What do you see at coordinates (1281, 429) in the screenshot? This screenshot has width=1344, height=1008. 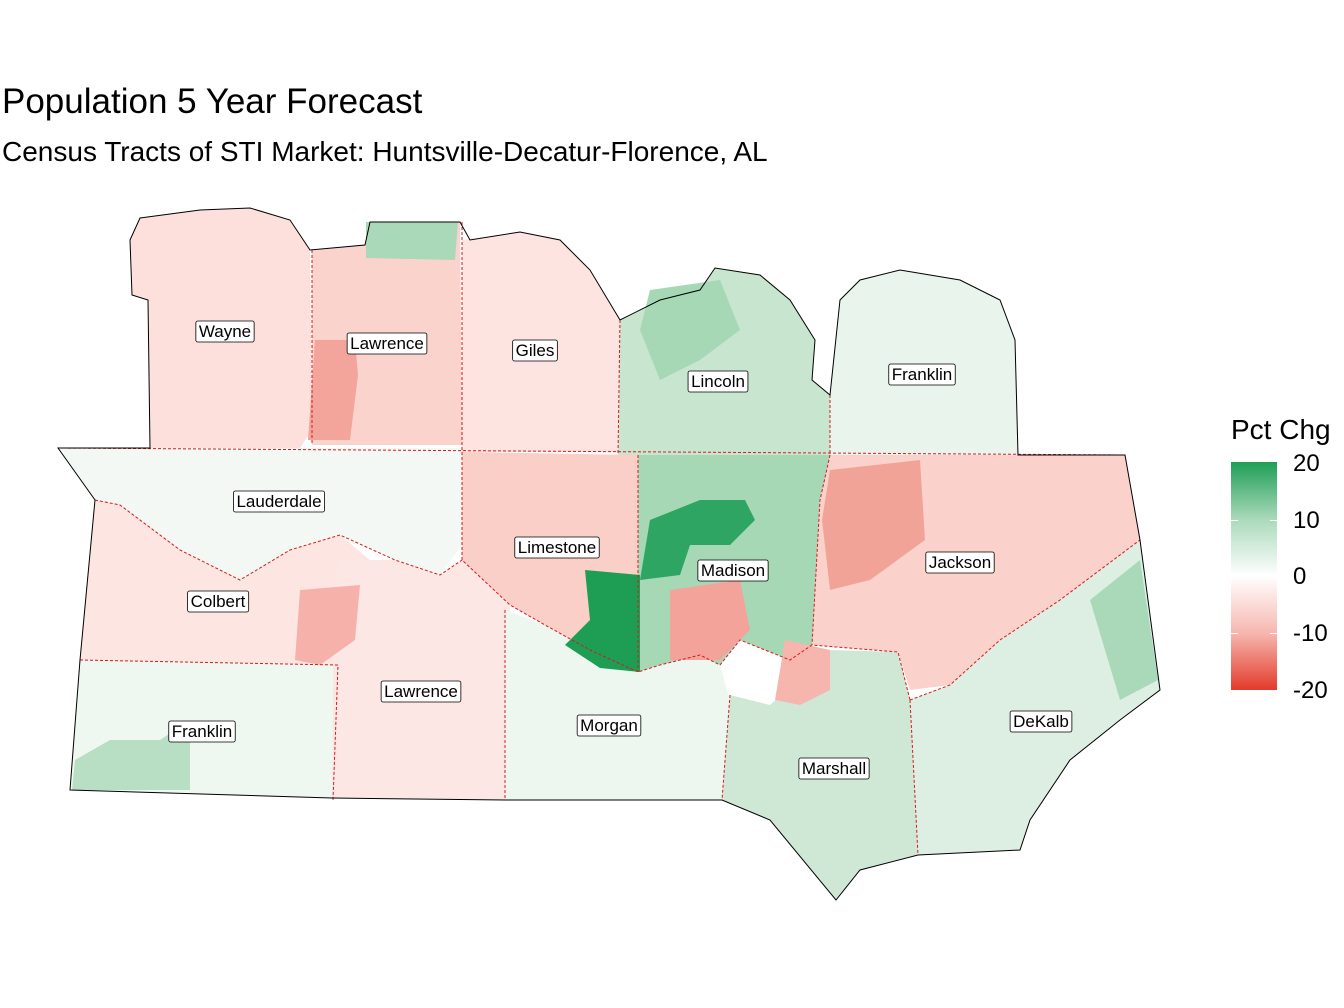 I see `legend-title: Pct Chg` at bounding box center [1281, 429].